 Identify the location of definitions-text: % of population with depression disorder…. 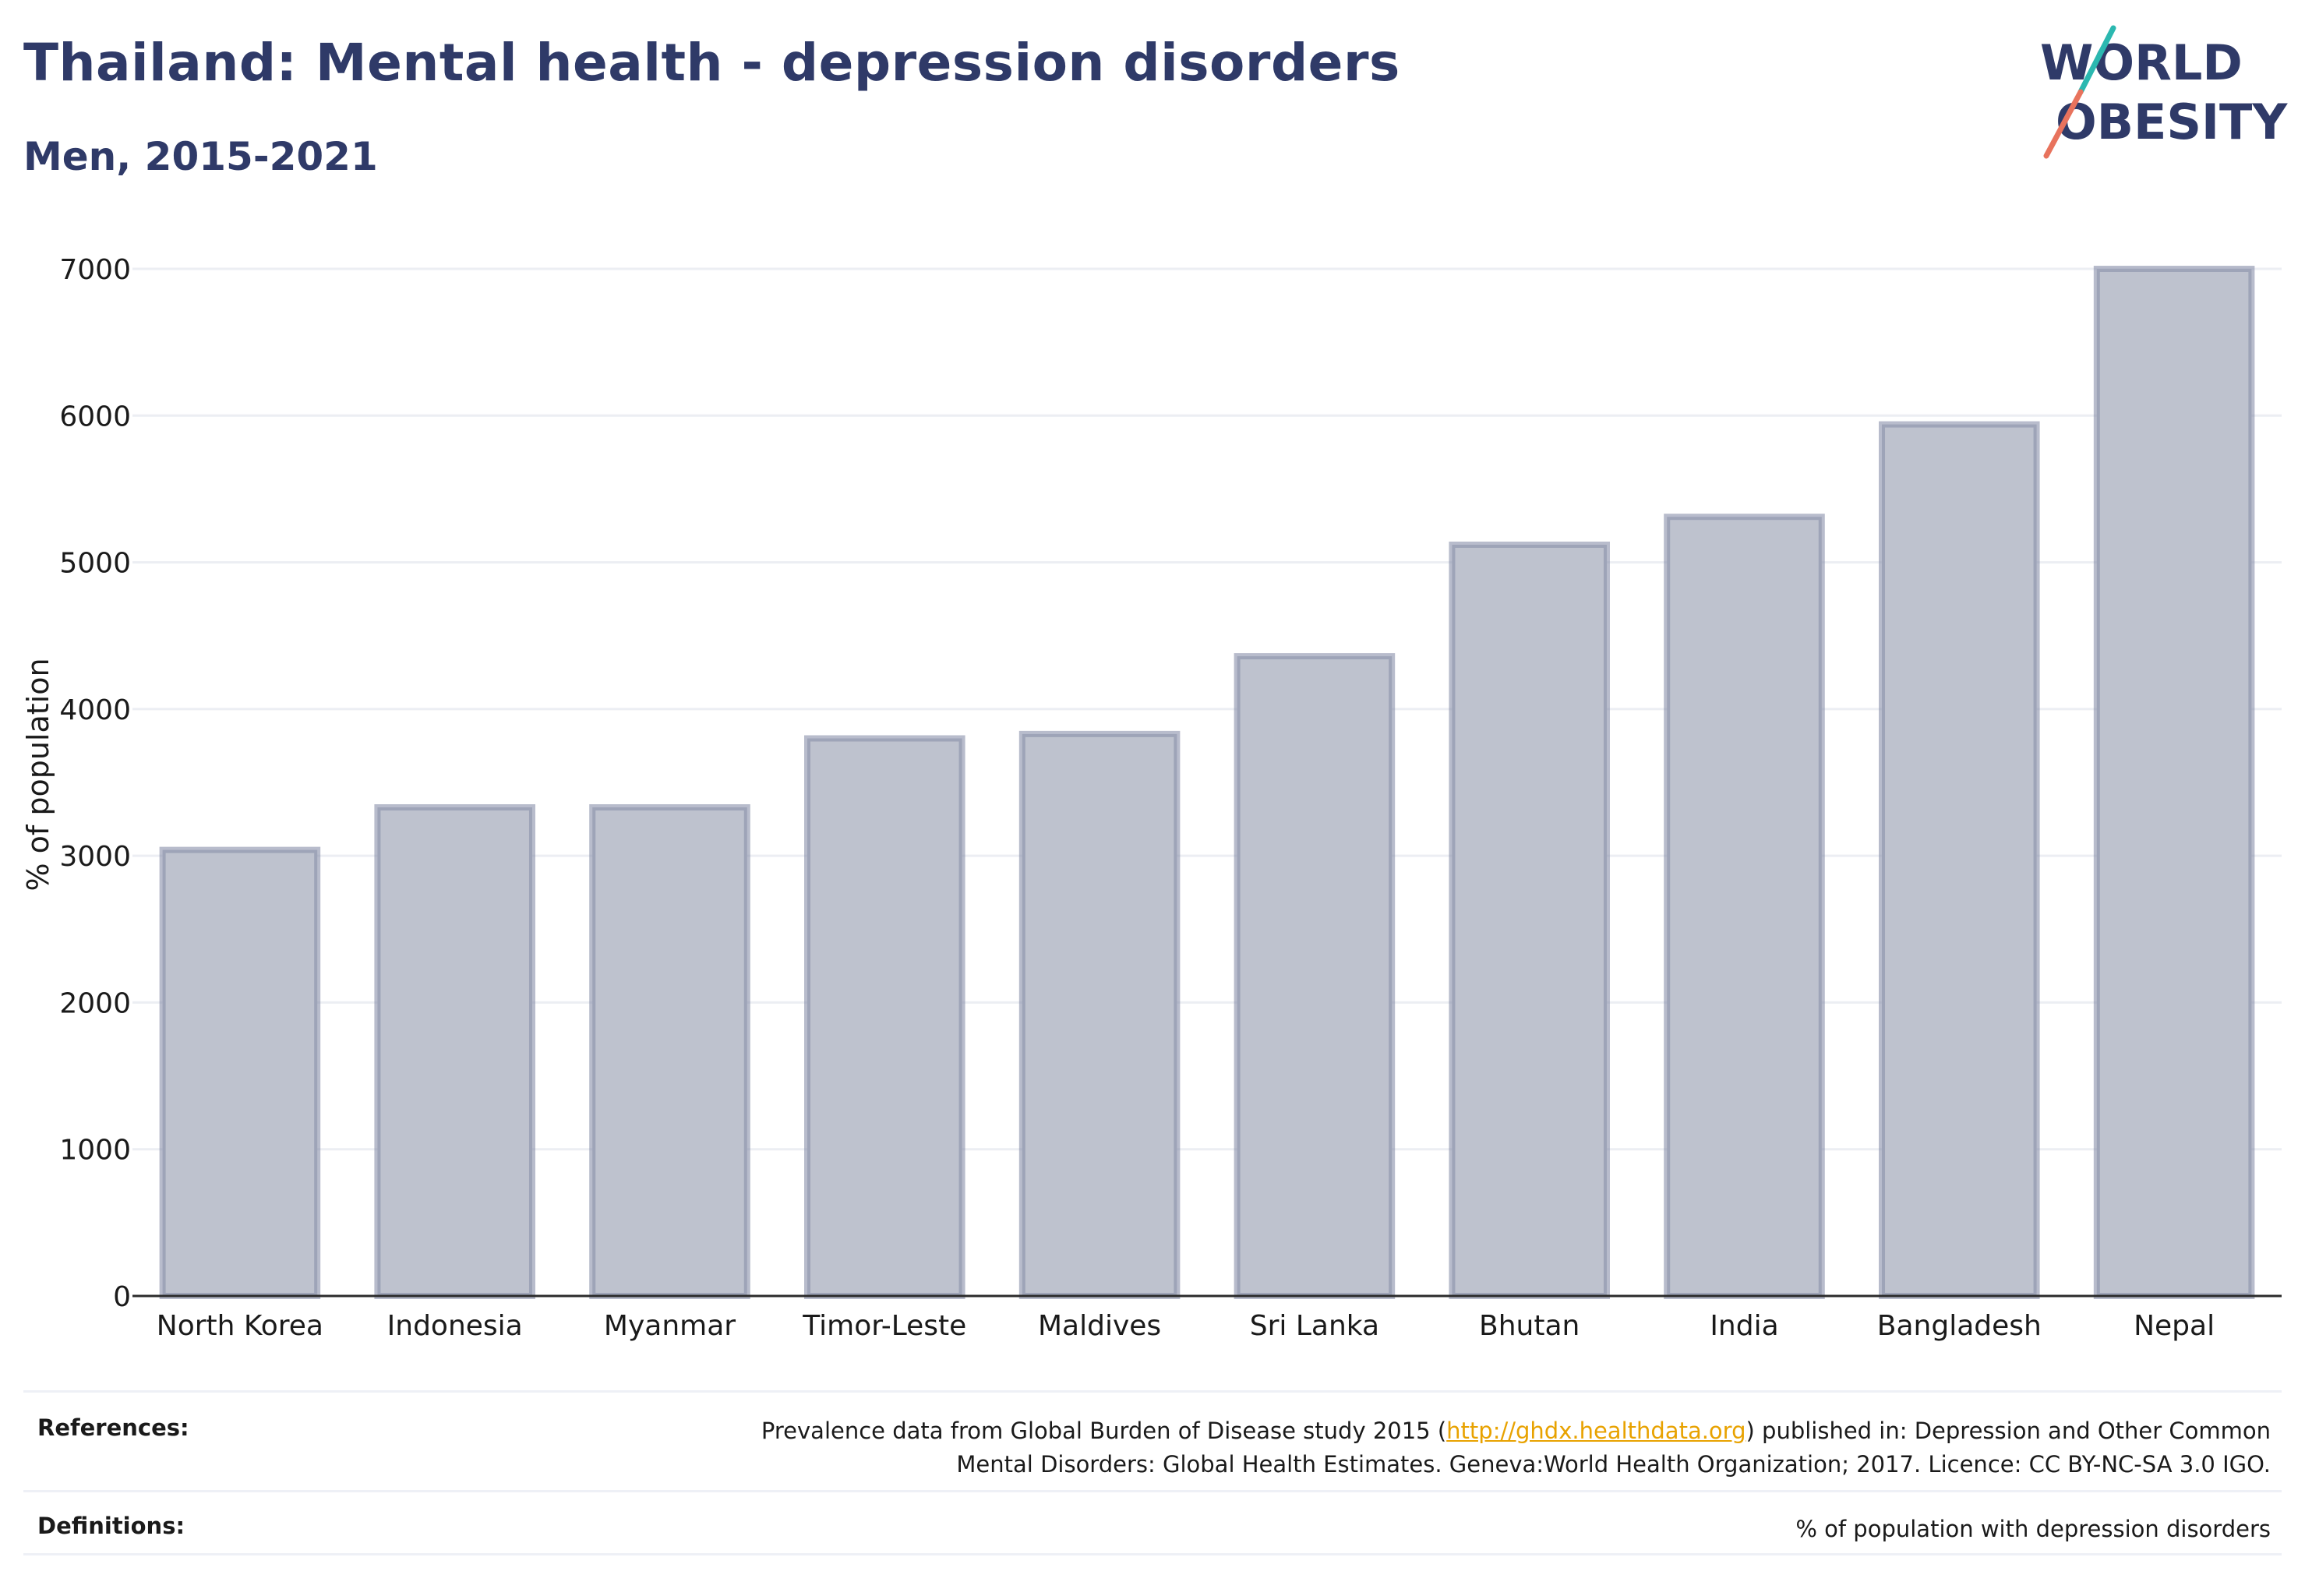
(2033, 1529).